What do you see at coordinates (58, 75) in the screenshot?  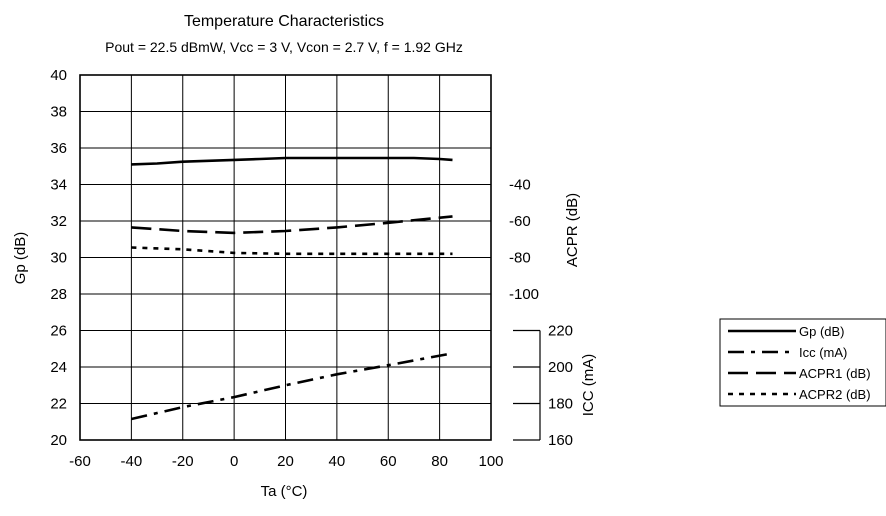 I see `y-tick-label: 40` at bounding box center [58, 75].